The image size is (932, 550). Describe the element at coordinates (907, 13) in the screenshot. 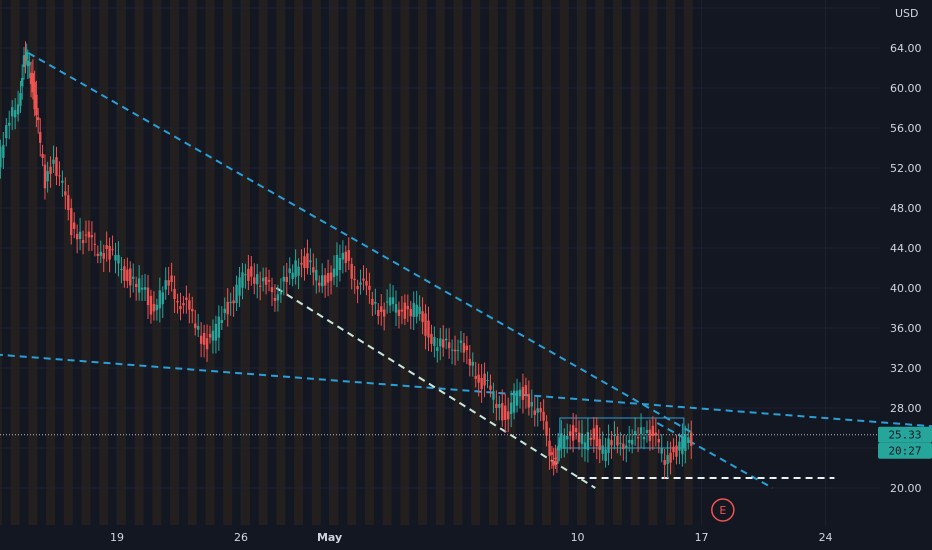

I see `currency-label: USD` at that location.